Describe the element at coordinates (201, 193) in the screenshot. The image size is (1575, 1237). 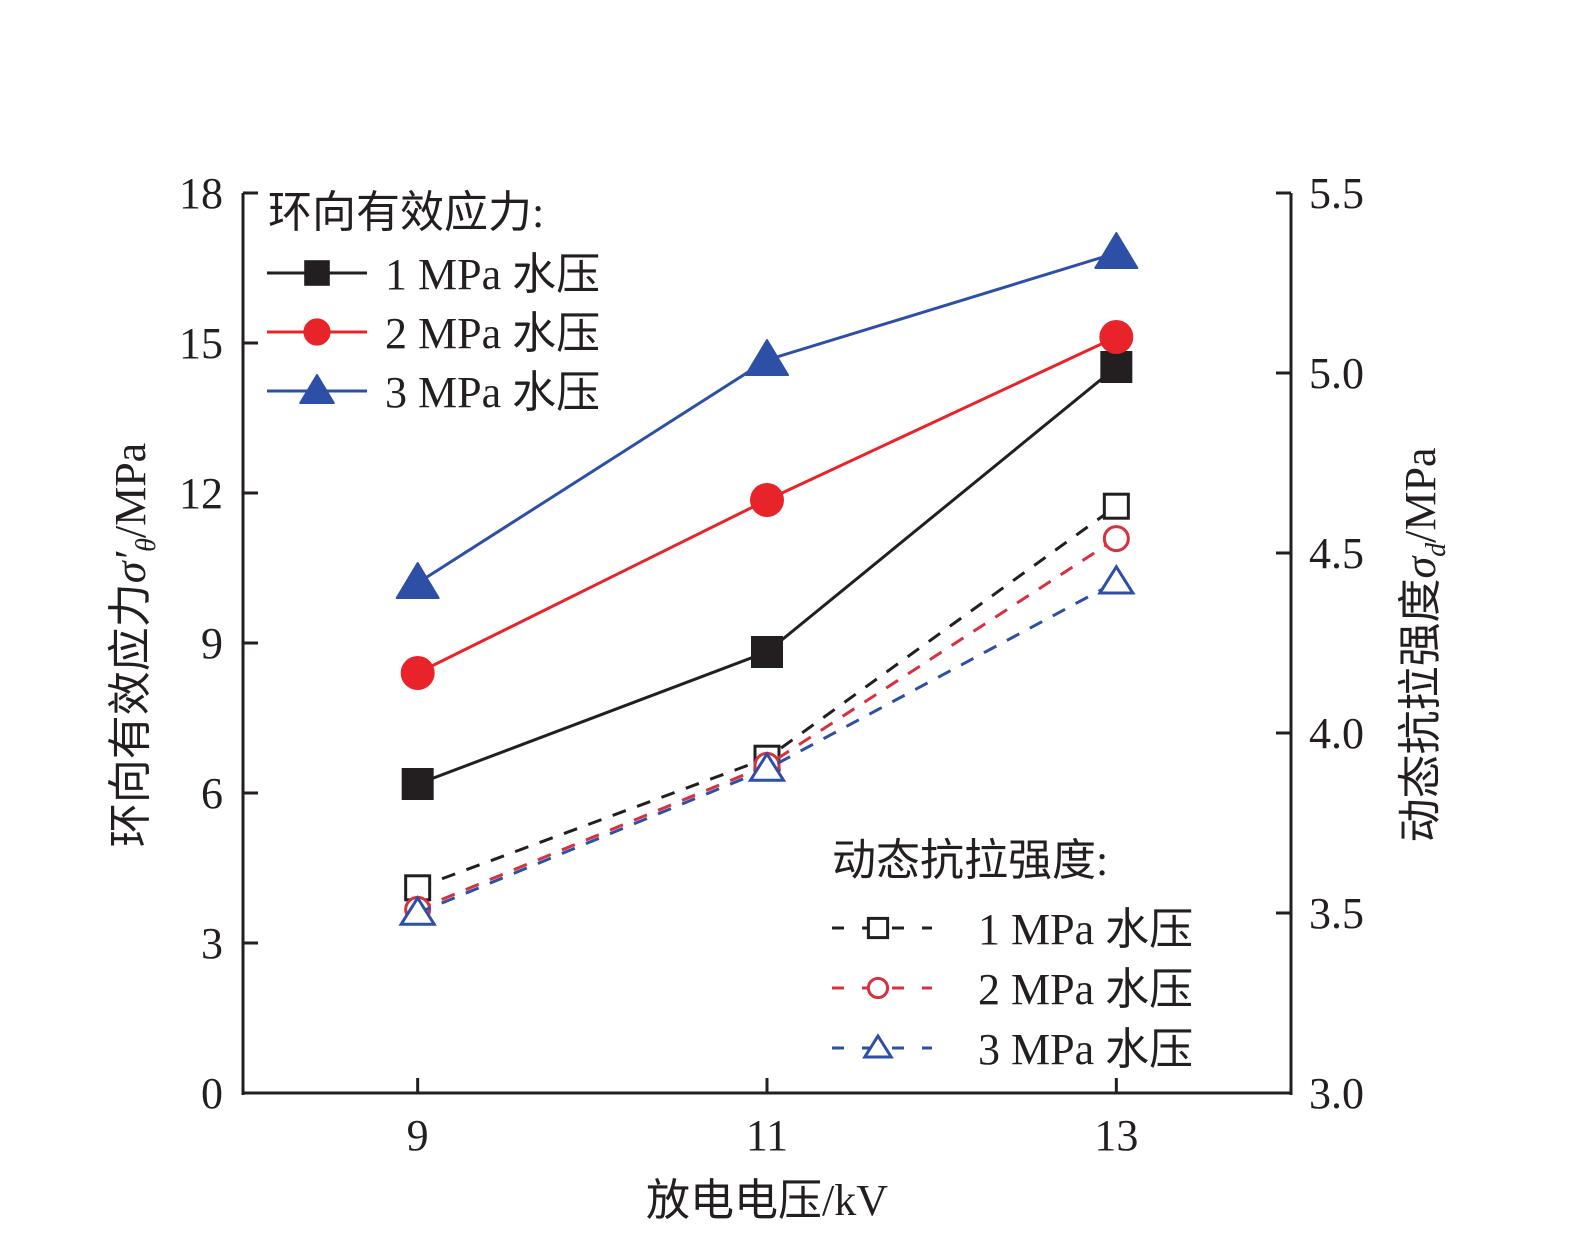
I see `y-left-tick-label: 18` at that location.